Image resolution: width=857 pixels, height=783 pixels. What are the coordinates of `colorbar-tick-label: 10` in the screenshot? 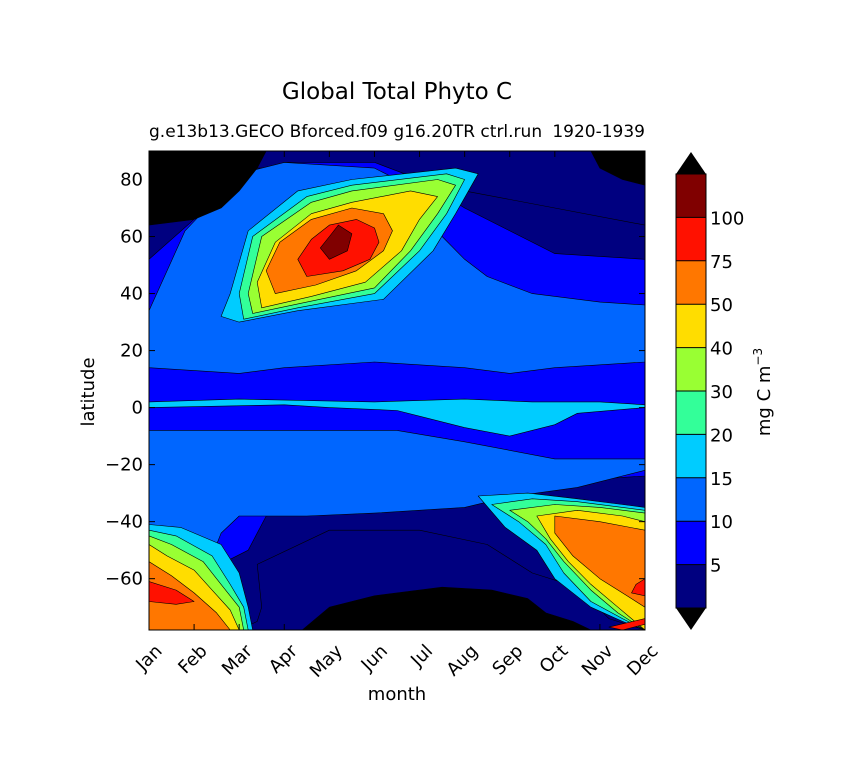 It's located at (721, 522).